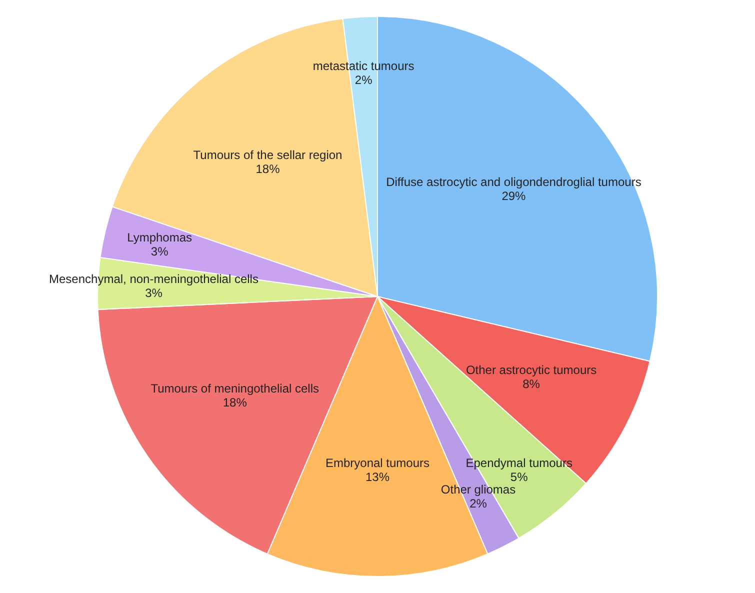  What do you see at coordinates (531, 383) in the screenshot?
I see `data-label: 8%` at bounding box center [531, 383].